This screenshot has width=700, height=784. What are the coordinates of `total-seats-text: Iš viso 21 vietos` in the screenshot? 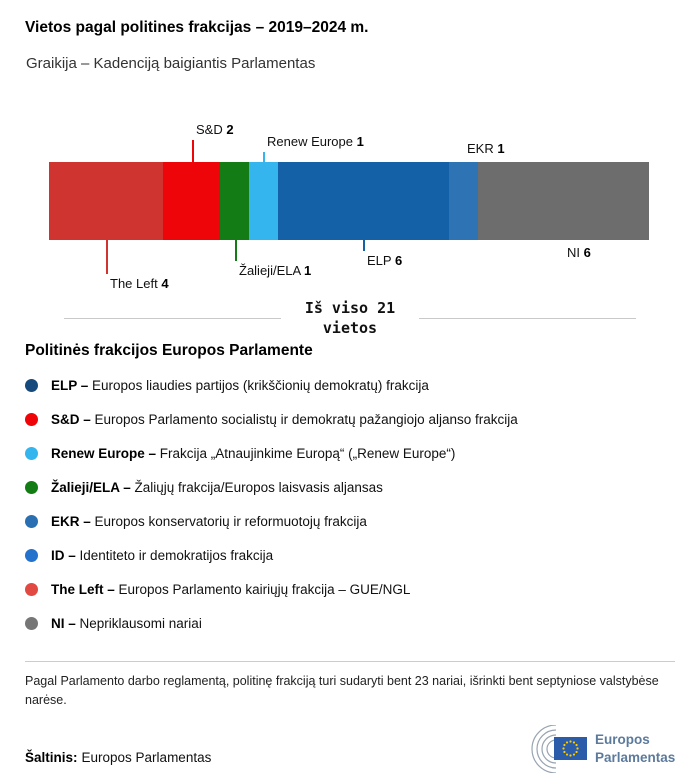 It's located at (350, 318).